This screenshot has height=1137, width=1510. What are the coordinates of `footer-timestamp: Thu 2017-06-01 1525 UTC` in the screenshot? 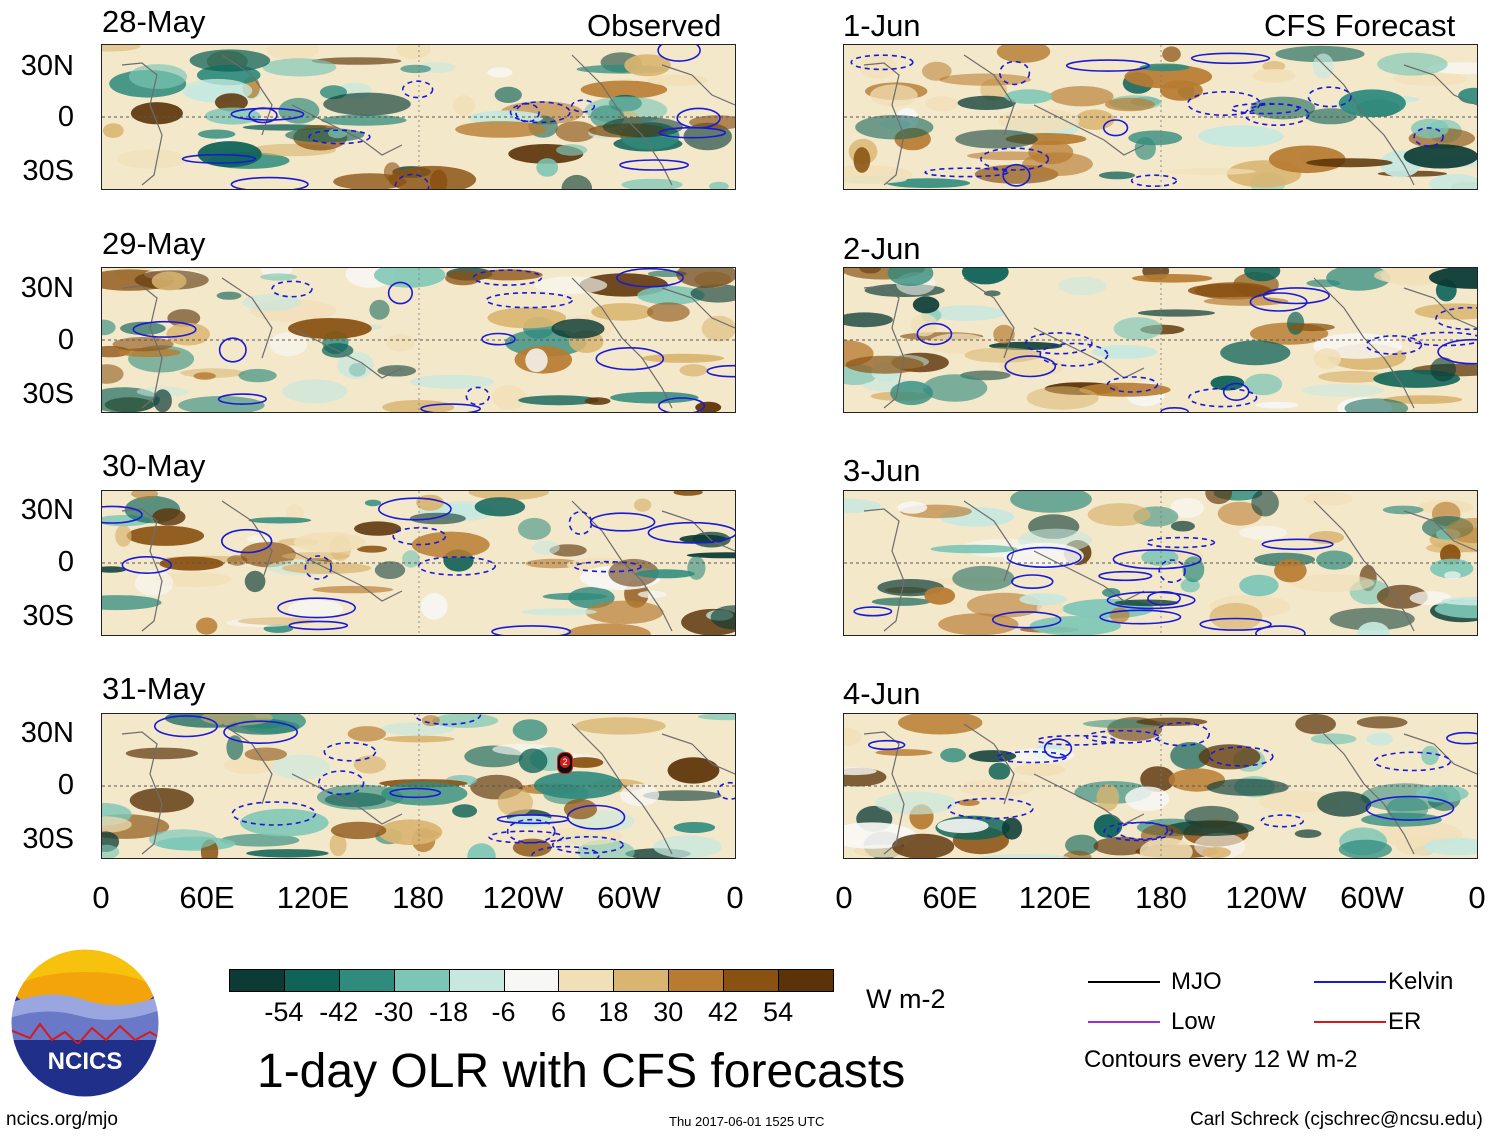 It's located at (747, 1121).